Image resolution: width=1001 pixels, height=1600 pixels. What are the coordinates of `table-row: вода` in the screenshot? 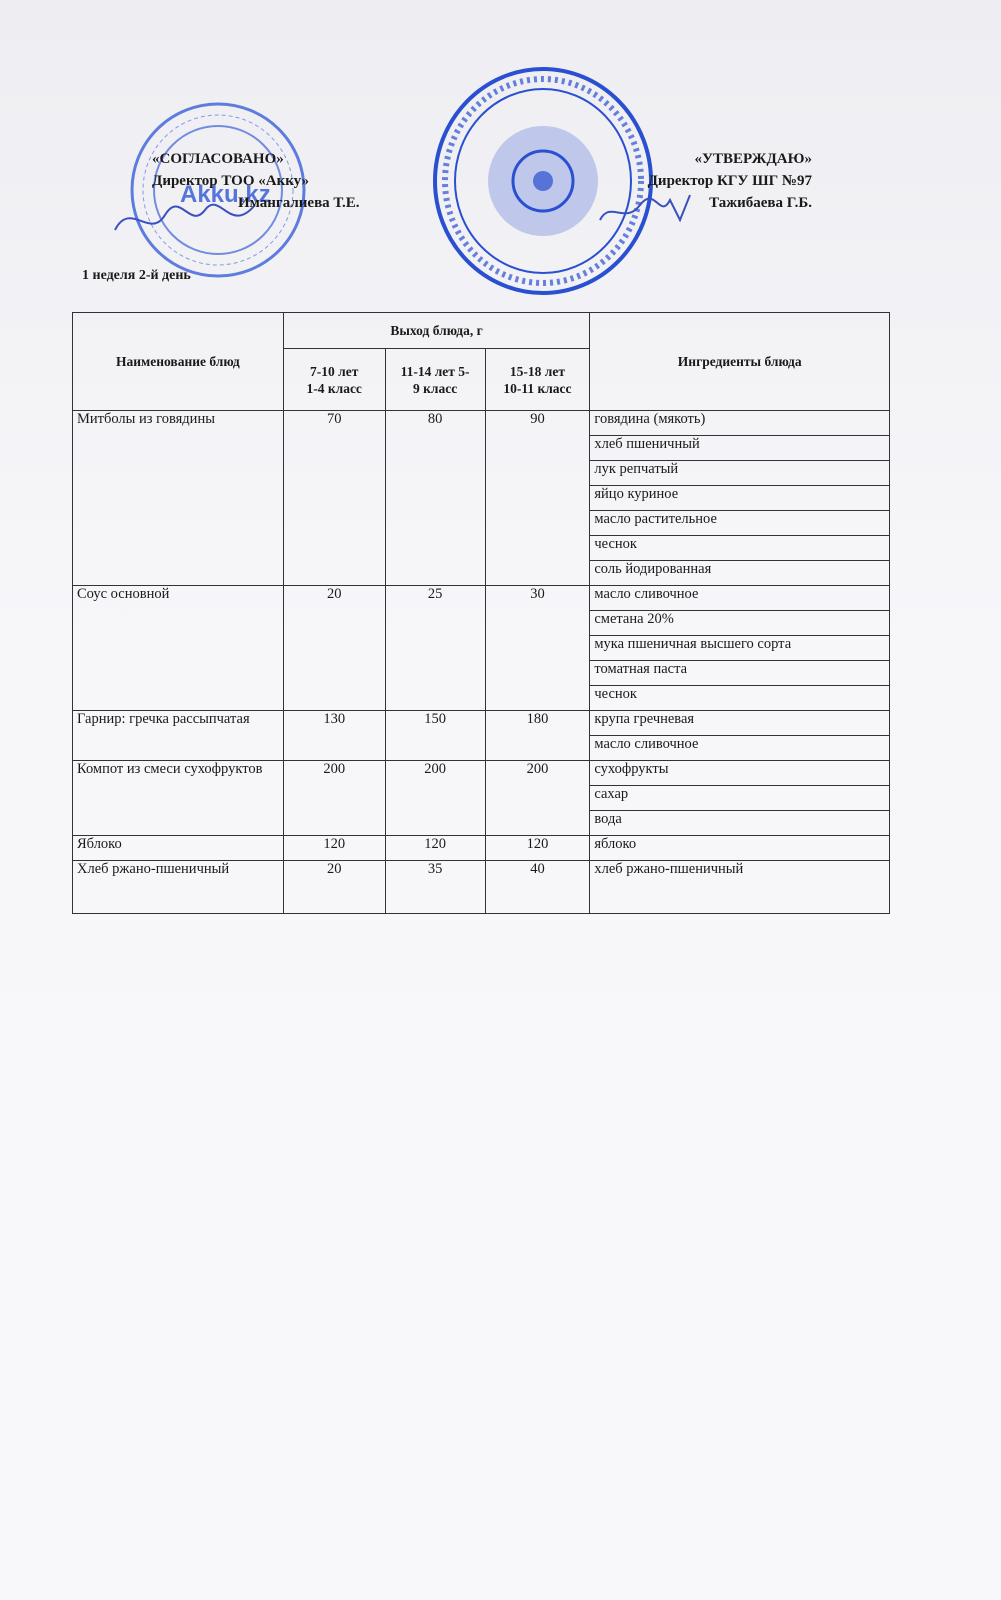 It's located at (481, 823).